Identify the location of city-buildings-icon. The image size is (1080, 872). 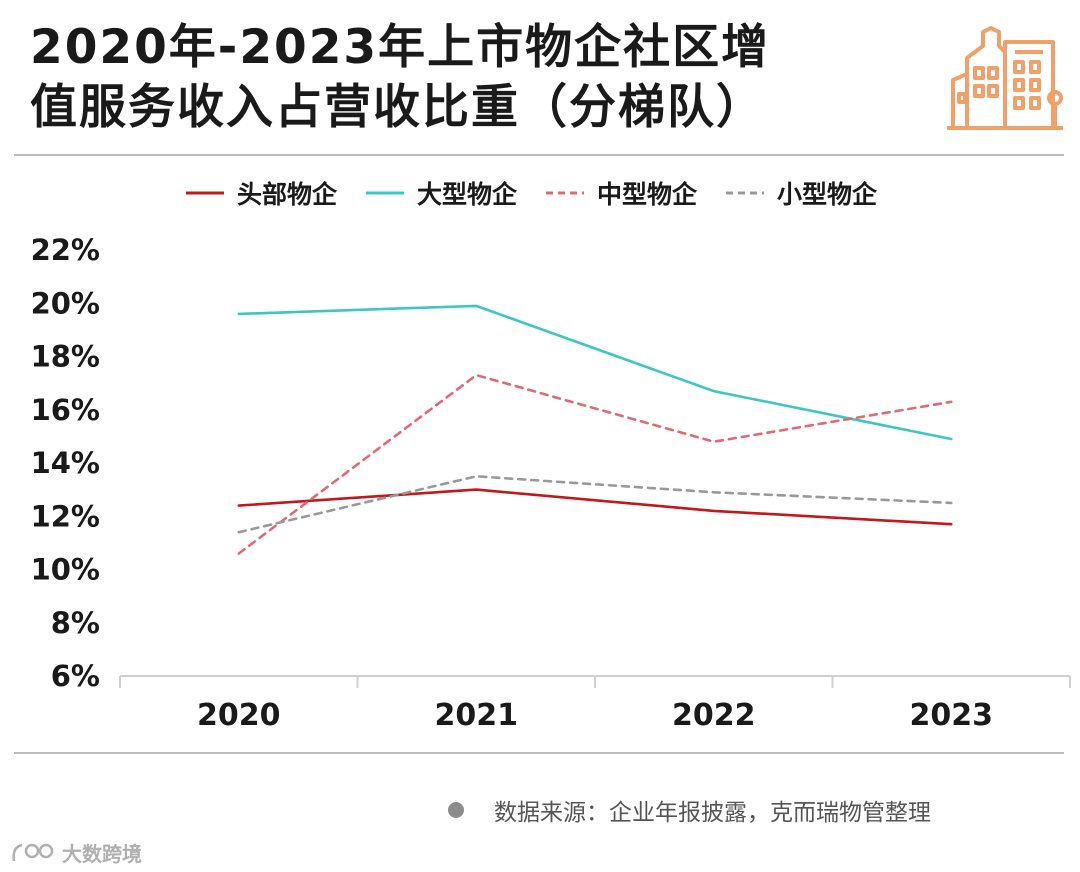
(1005, 78).